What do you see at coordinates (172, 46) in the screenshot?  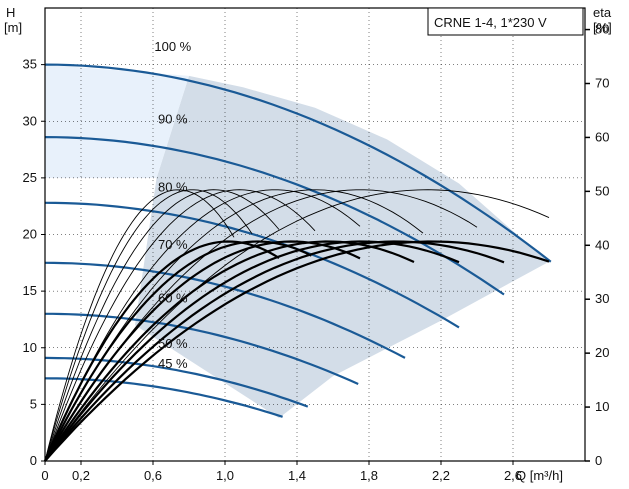 I see `speed-label: 100 %` at bounding box center [172, 46].